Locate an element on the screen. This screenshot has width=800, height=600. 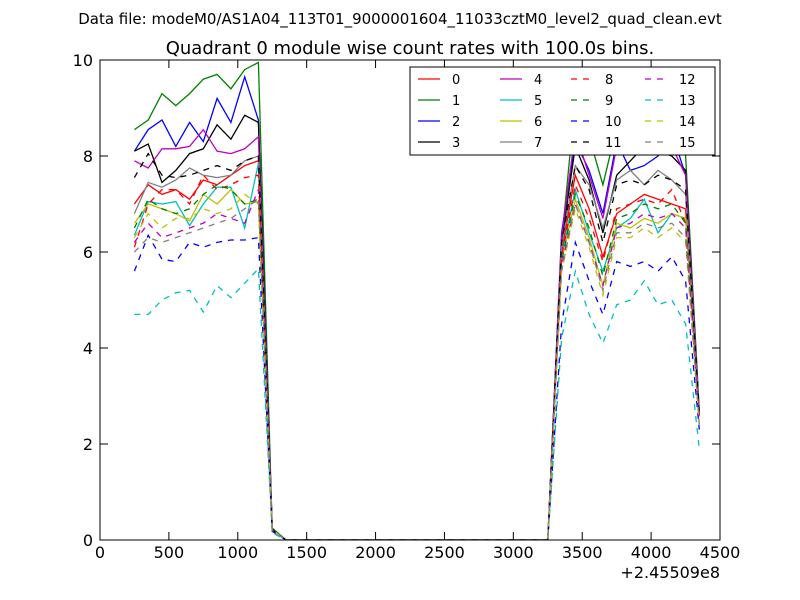
y-tick-label: 10 is located at coordinates (83, 60).